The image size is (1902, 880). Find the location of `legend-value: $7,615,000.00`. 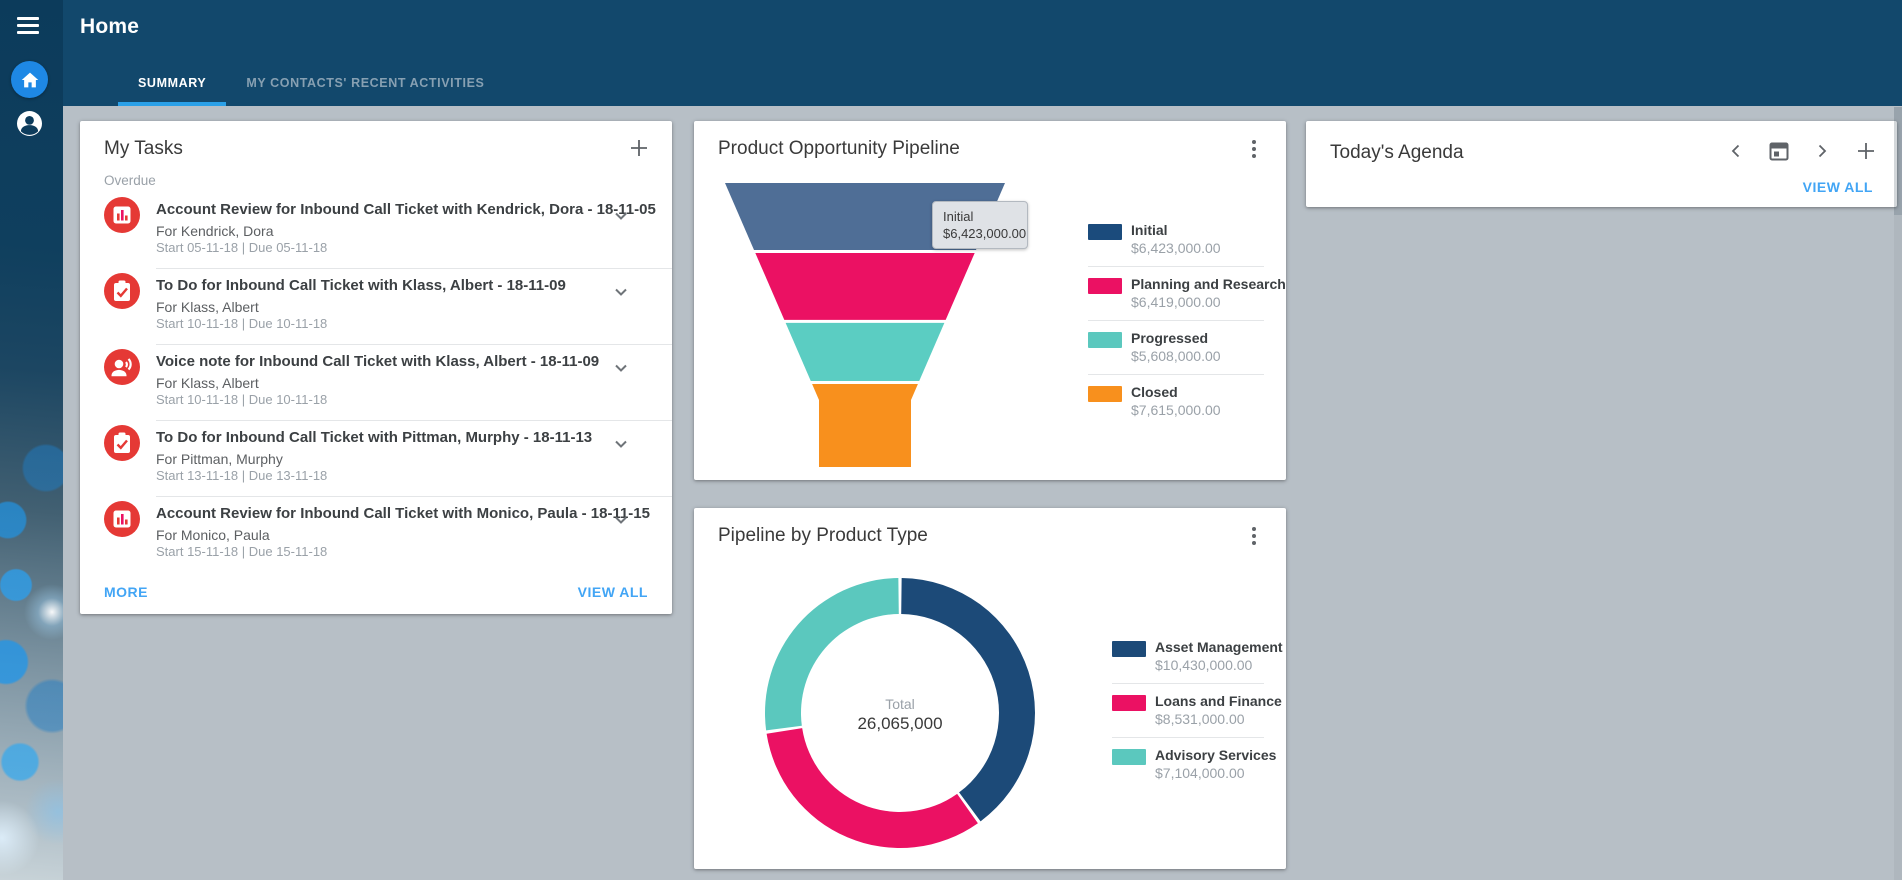

legend-value: $7,615,000.00 is located at coordinates (1176, 410).